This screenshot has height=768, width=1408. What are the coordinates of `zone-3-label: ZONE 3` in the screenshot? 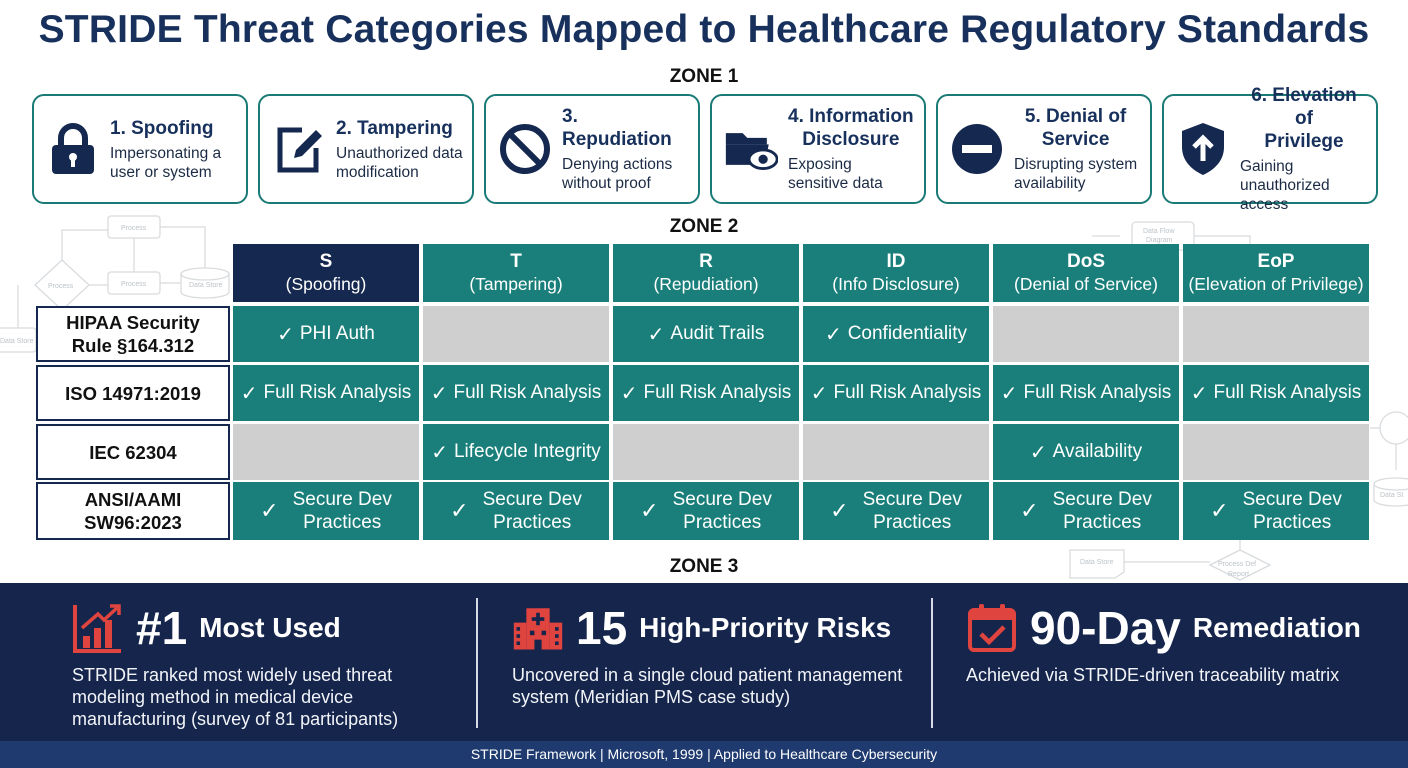 It's located at (704, 566).